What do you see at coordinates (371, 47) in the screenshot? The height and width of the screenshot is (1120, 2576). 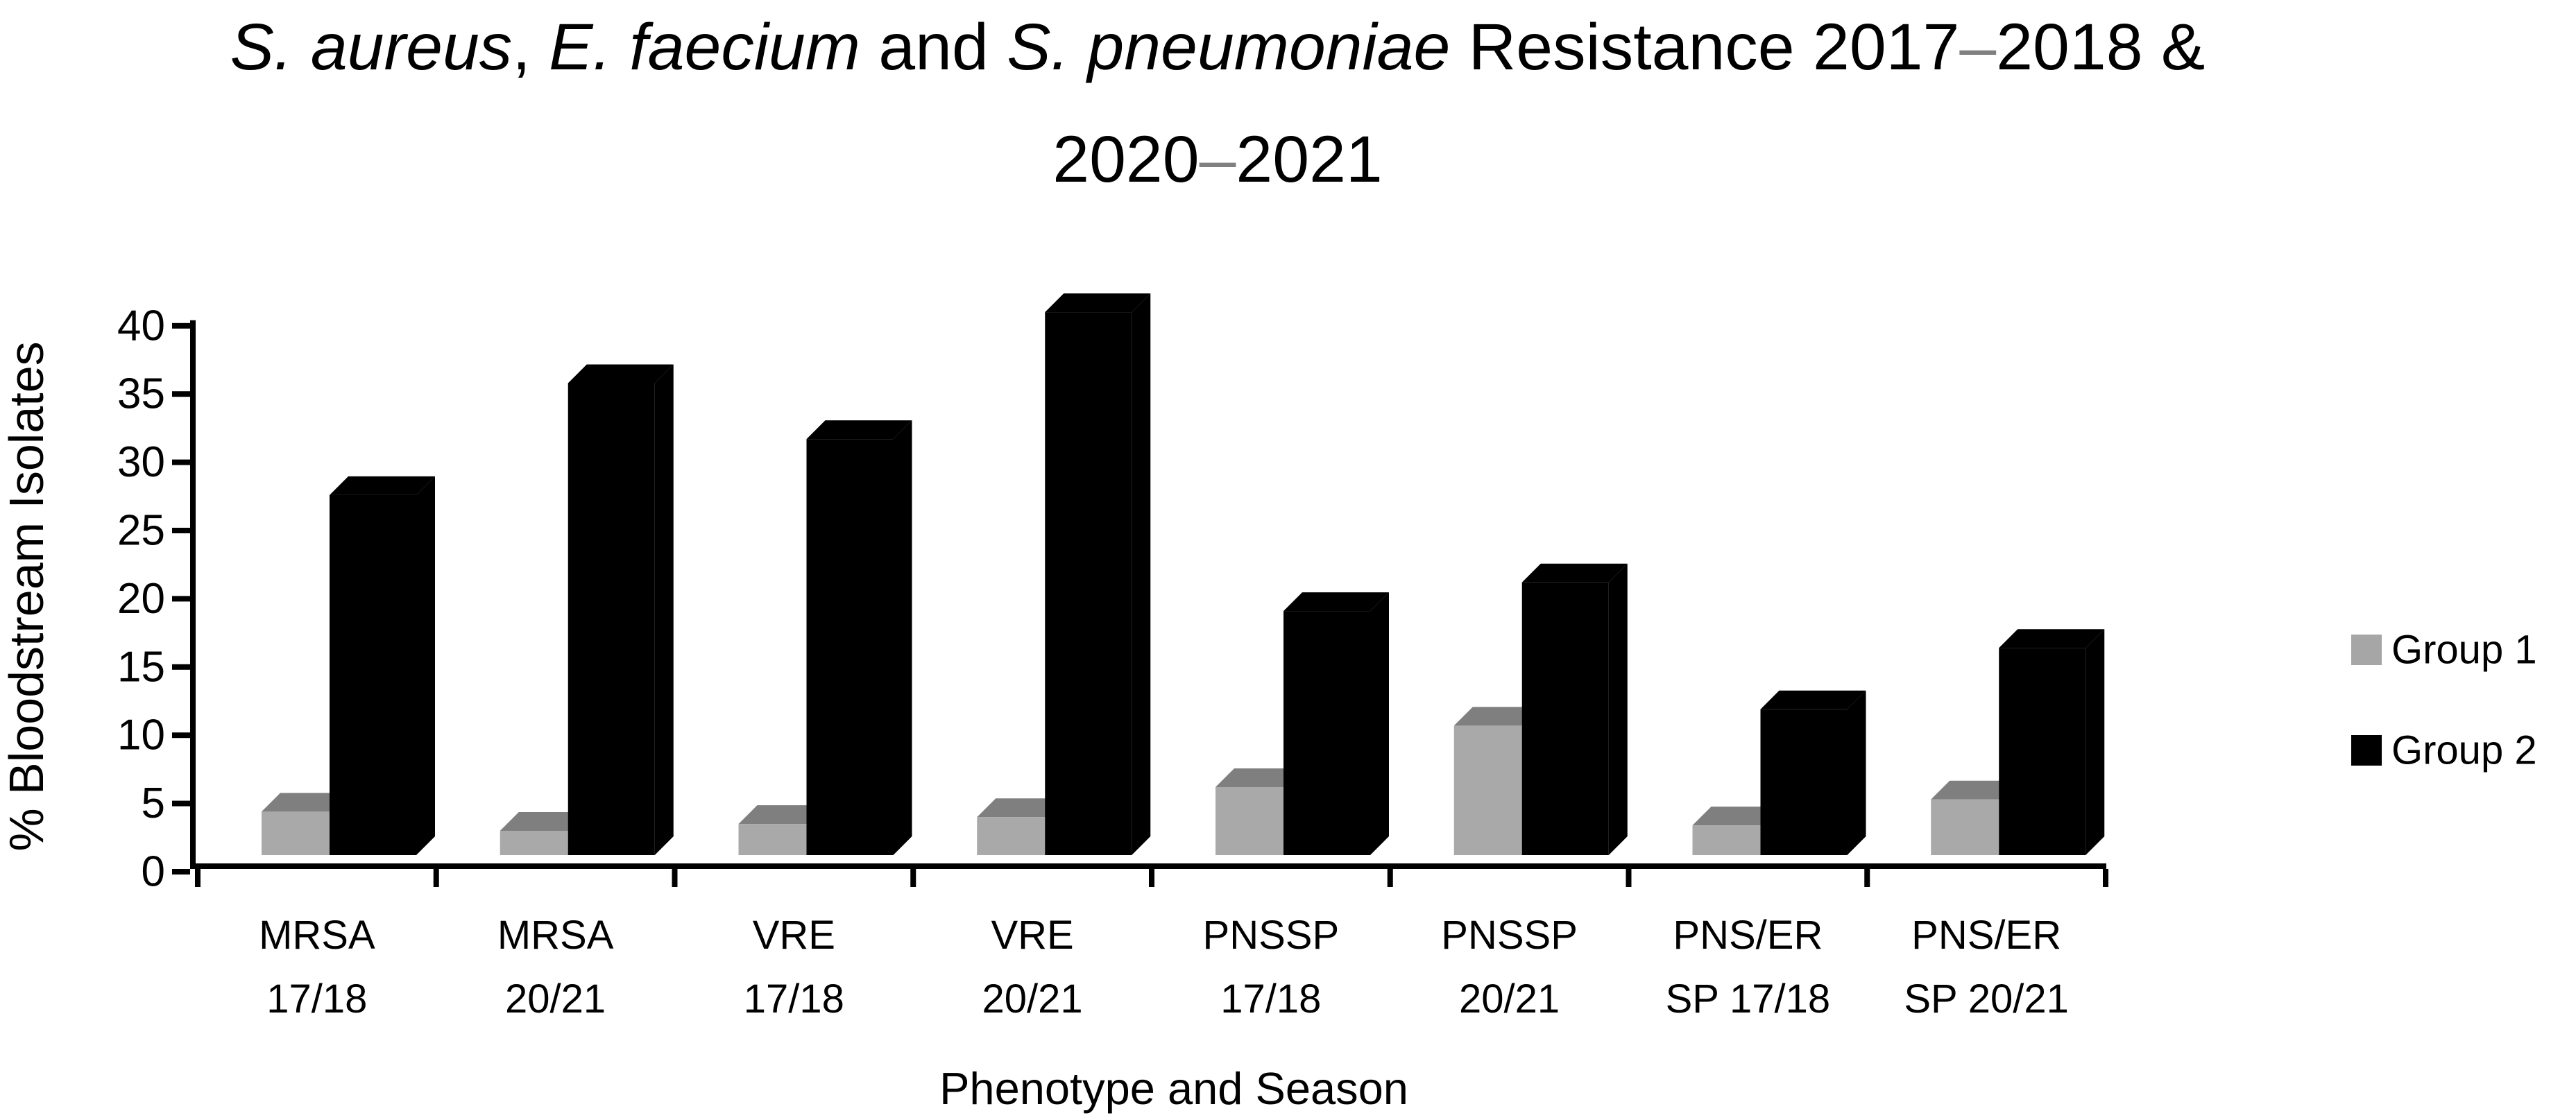 I see `title-text-run: S. aureus` at bounding box center [371, 47].